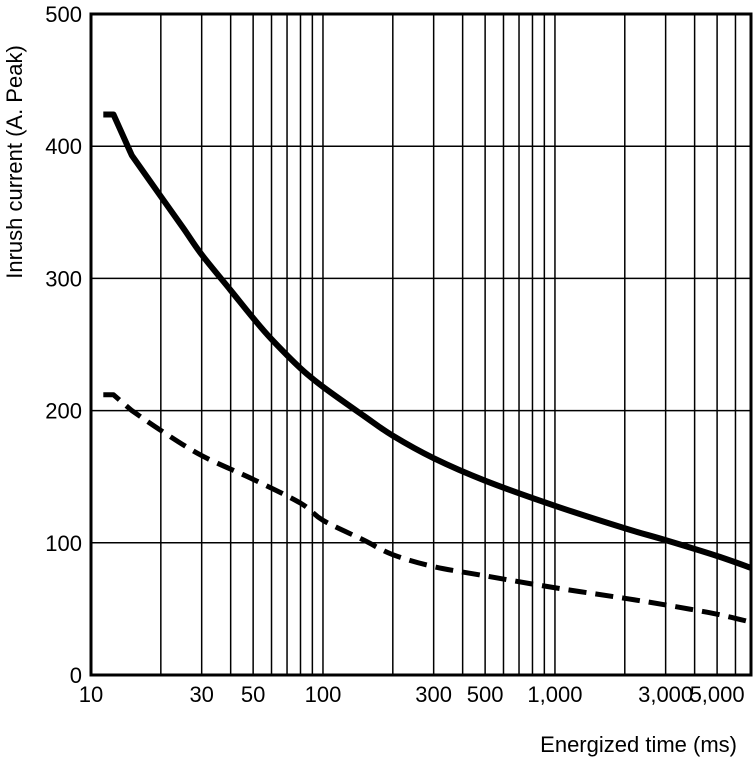  What do you see at coordinates (323, 694) in the screenshot?
I see `x-tick-label: 100` at bounding box center [323, 694].